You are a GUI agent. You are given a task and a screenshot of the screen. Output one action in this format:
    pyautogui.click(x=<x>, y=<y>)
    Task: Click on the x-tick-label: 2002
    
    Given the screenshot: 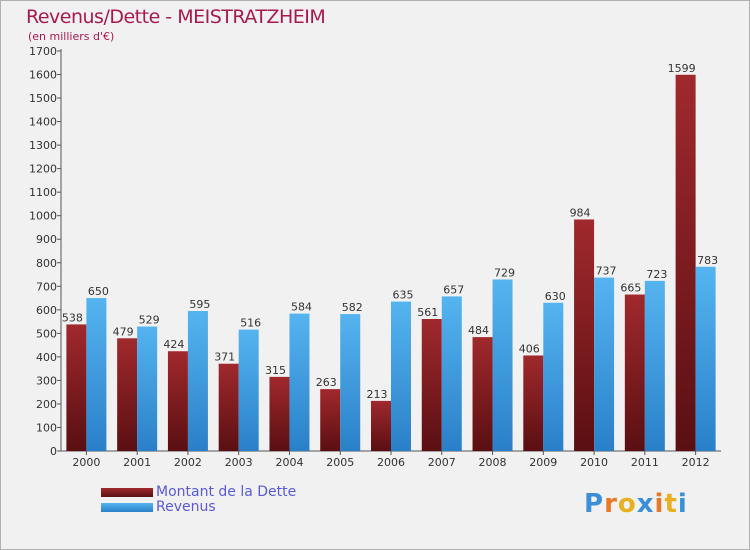 What is the action you would take?
    pyautogui.click(x=188, y=462)
    